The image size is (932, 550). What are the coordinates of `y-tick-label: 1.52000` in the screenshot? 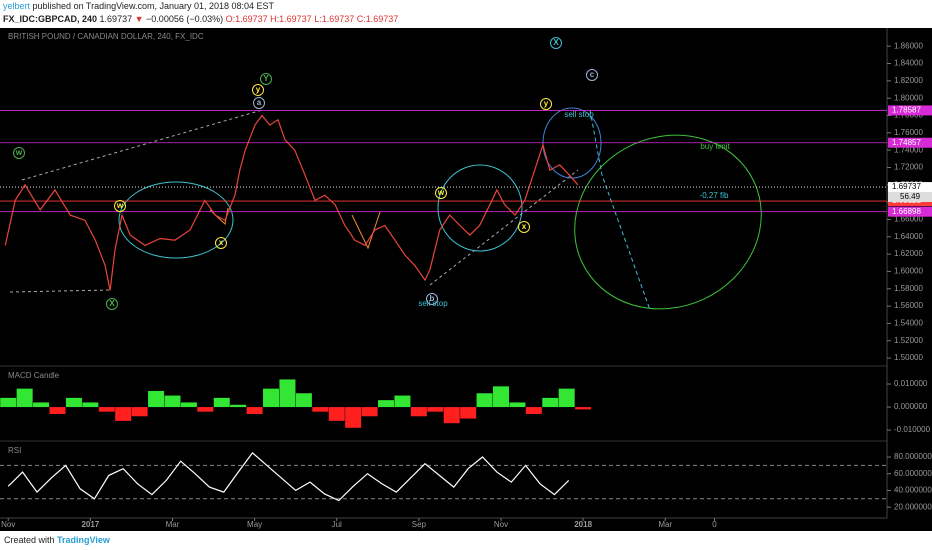 It's located at (908, 340).